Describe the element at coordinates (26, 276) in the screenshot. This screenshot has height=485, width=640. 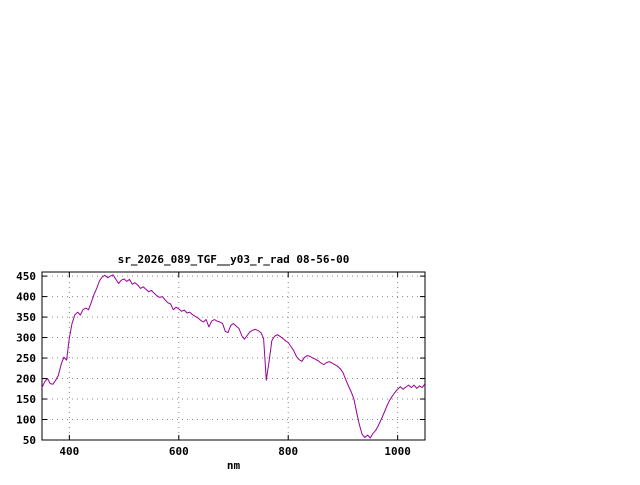
I see `y-tick-label: 450` at that location.